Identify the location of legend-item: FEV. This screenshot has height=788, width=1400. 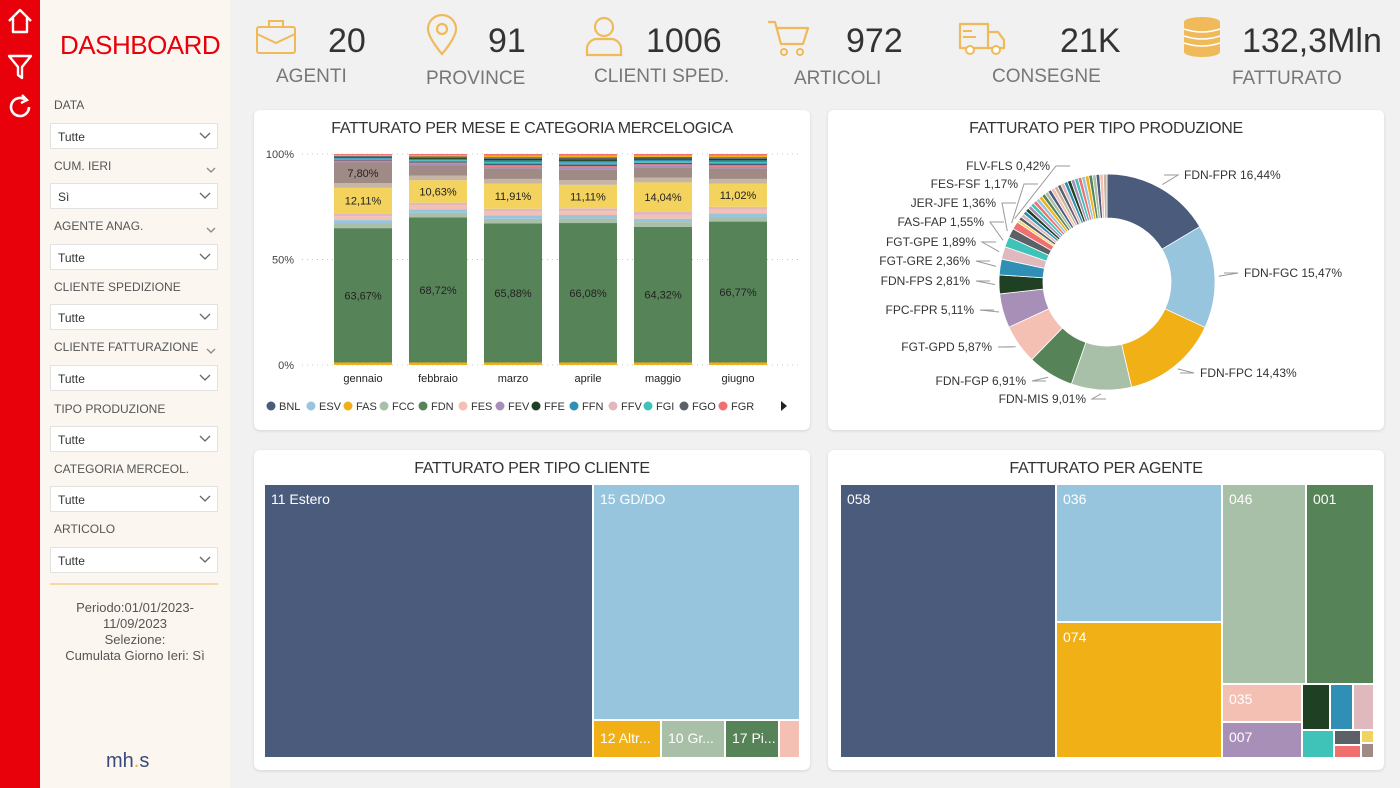
(513, 407).